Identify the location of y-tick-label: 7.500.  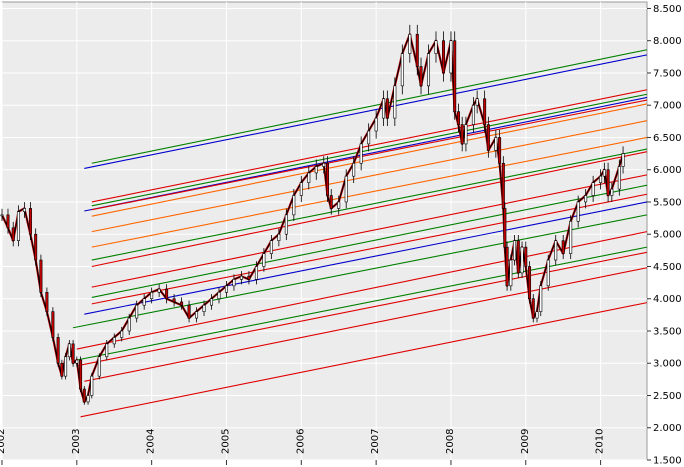
(667, 73).